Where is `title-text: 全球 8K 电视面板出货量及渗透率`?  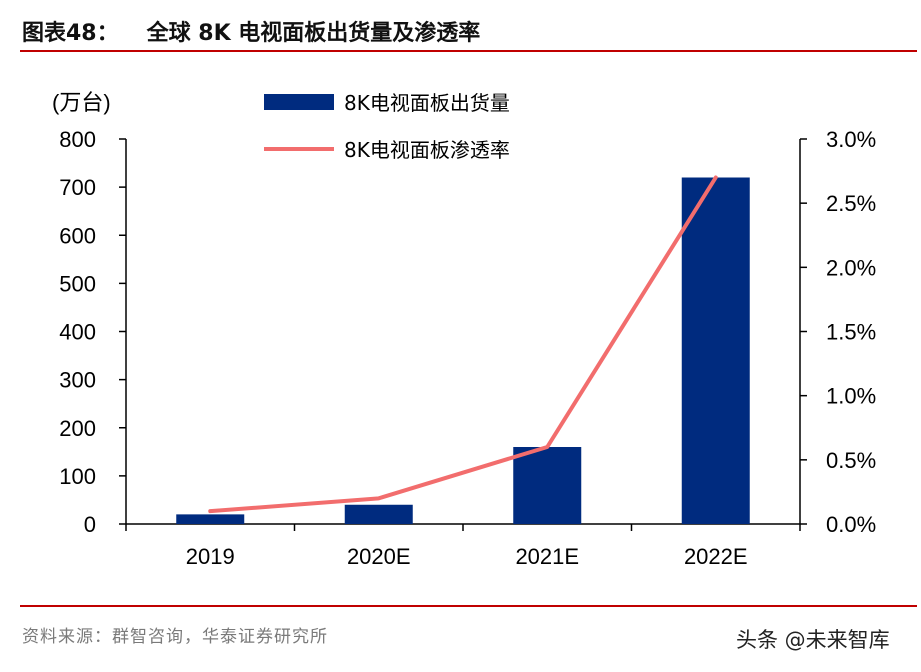
title-text: 全球 8K 电视面板出货量及渗透率 is located at coordinates (313, 33).